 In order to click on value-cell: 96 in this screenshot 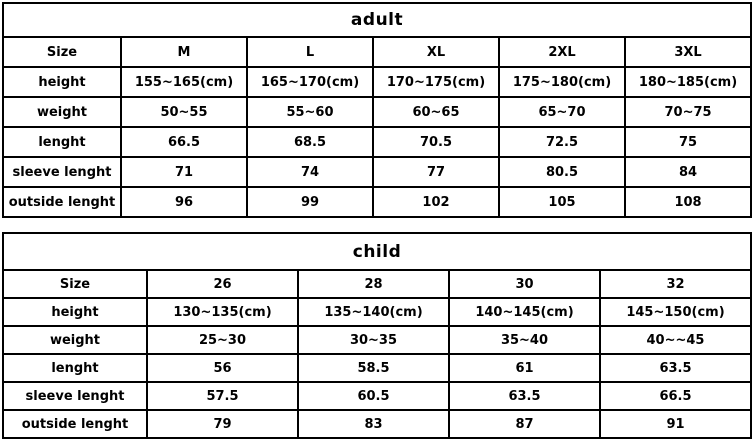, I will do `click(184, 202)`.